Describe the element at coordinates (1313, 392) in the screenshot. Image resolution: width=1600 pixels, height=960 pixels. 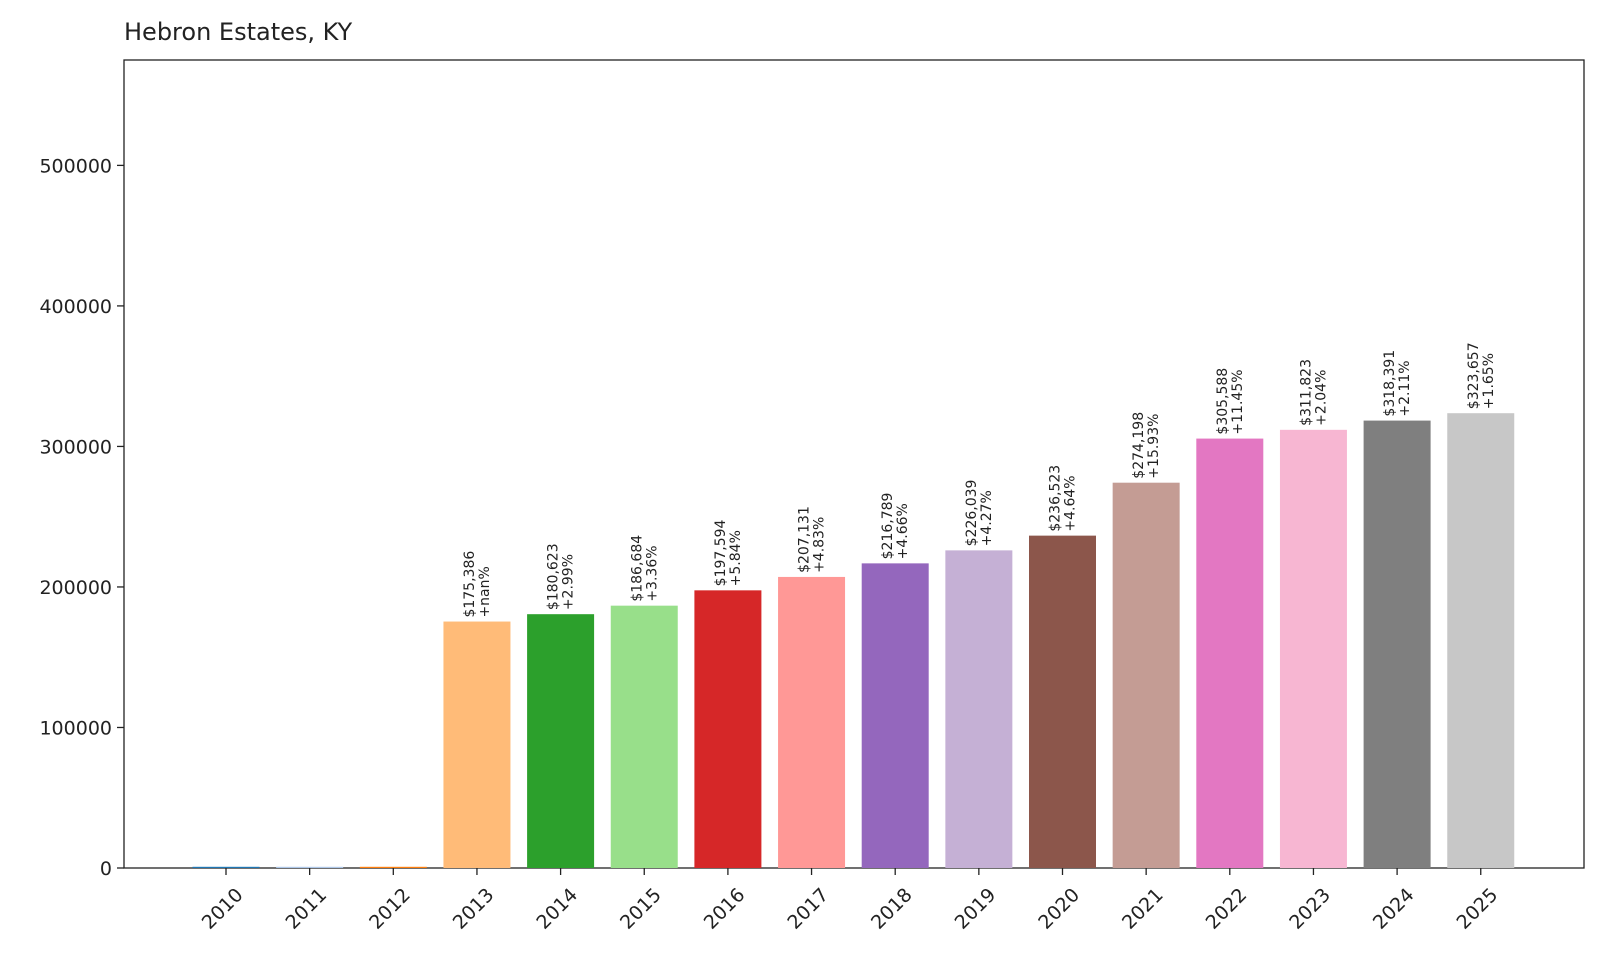
I see `bar-label-2023: $311,823+2.04%` at that location.